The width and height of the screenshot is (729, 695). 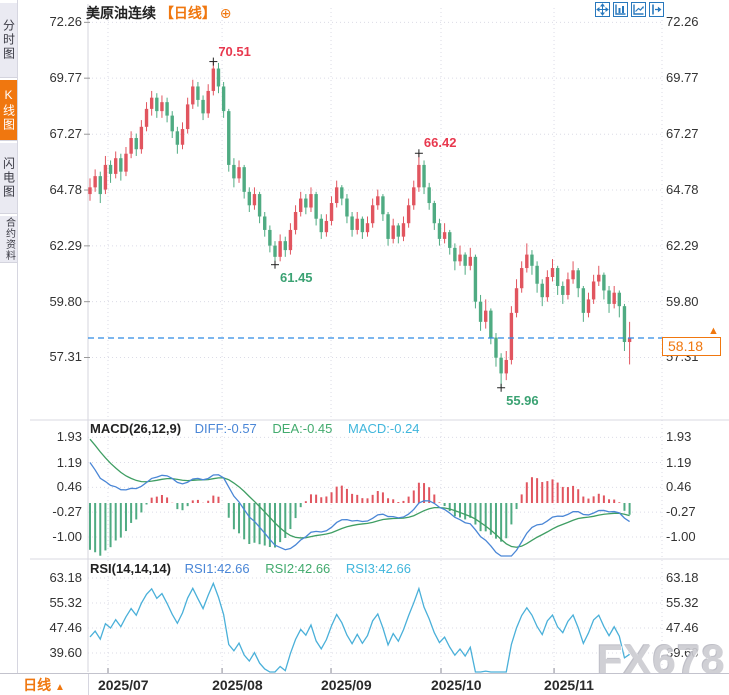 What do you see at coordinates (682, 652) in the screenshot?
I see `rsi-axis-label-right: 39.60` at bounding box center [682, 652].